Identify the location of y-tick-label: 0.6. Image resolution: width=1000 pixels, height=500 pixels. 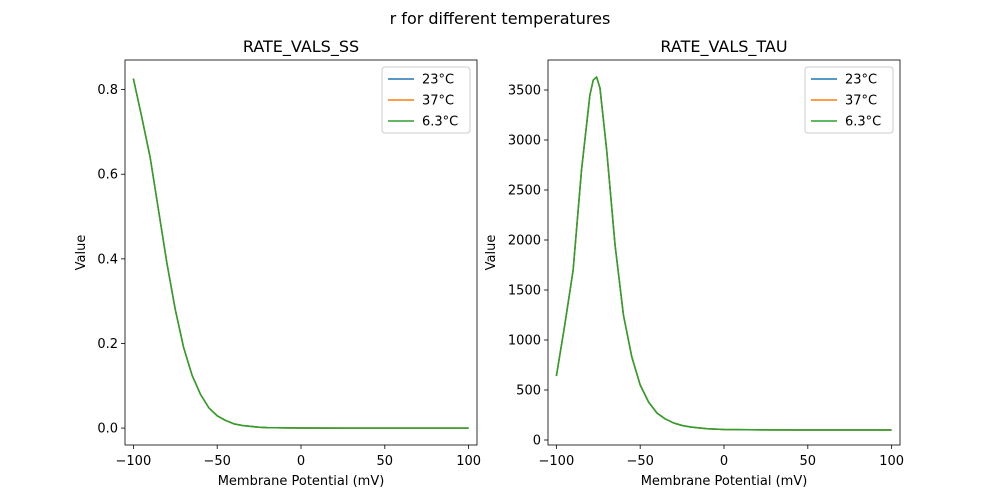
(107, 175).